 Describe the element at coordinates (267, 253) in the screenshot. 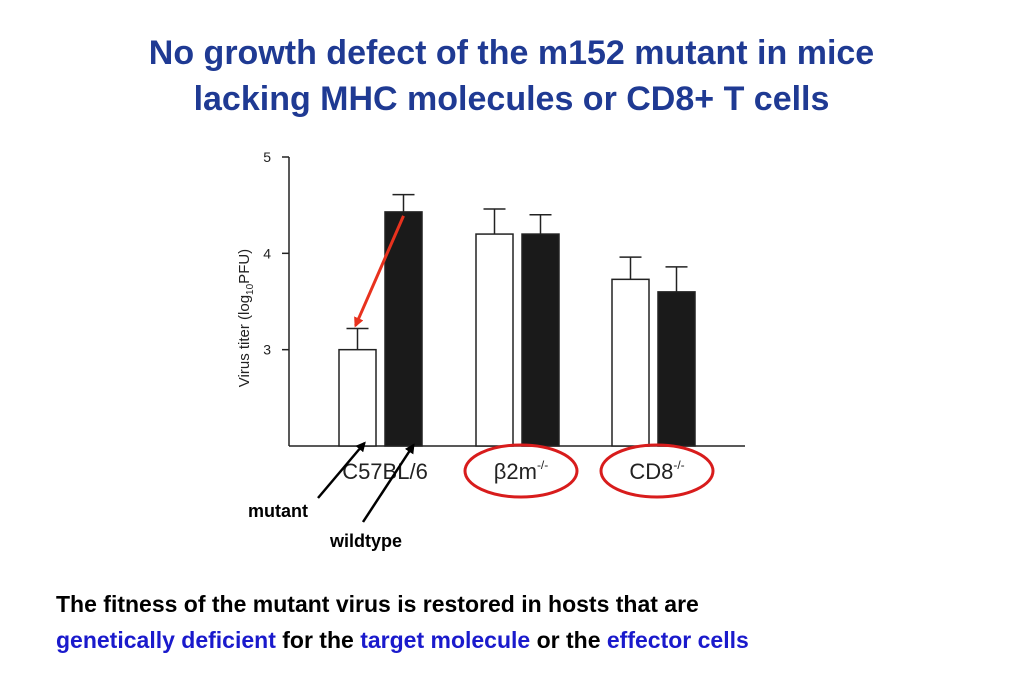

I see `y-tick-label-4: 4` at that location.